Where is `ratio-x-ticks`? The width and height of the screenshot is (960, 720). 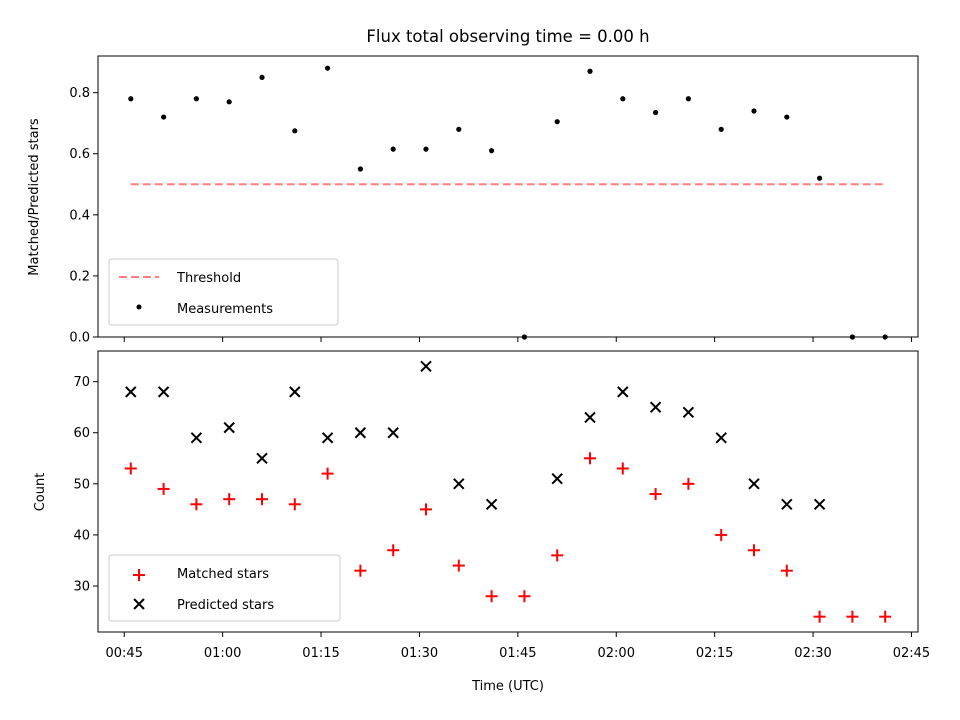 ratio-x-ticks is located at coordinates (517, 339).